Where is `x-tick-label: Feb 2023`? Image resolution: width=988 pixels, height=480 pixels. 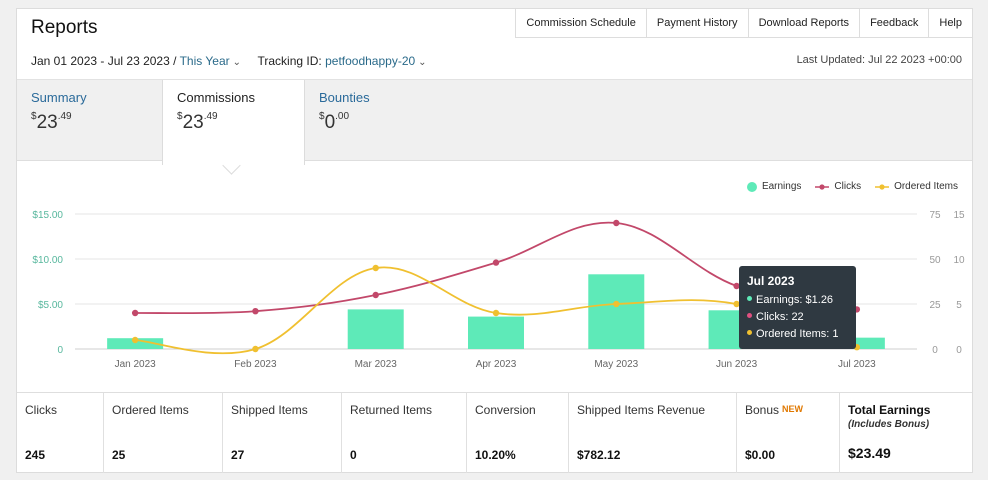 x-tick-label: Feb 2023 is located at coordinates (255, 364).